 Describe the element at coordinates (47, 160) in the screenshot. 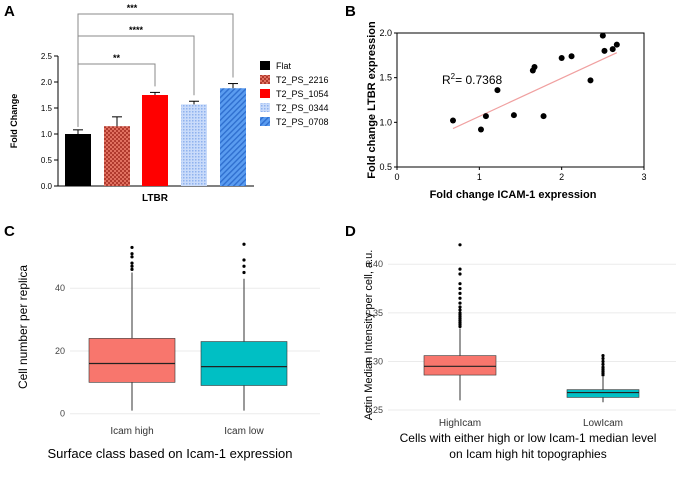

I see `y-tick-label: 0.5` at that location.